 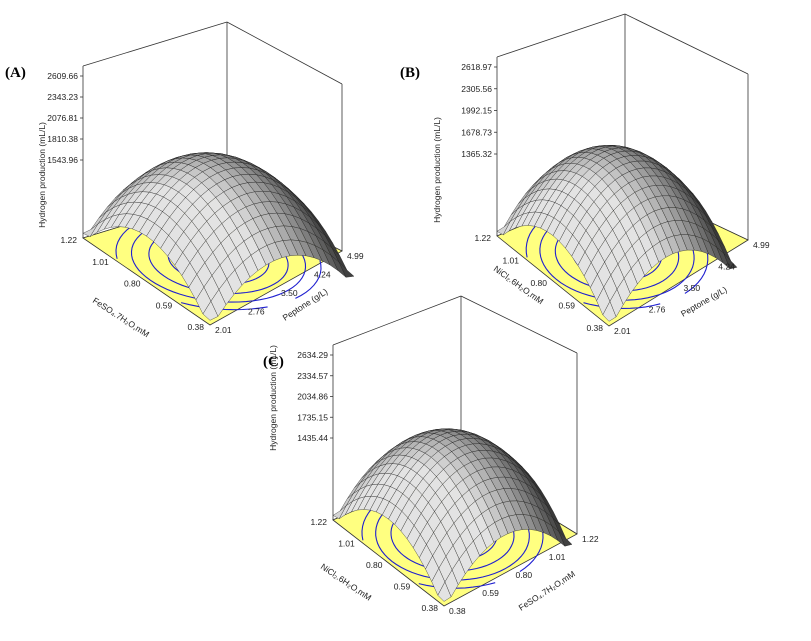 I want to click on panel-c-z-tick-label: 2034.86, so click(x=312, y=397).